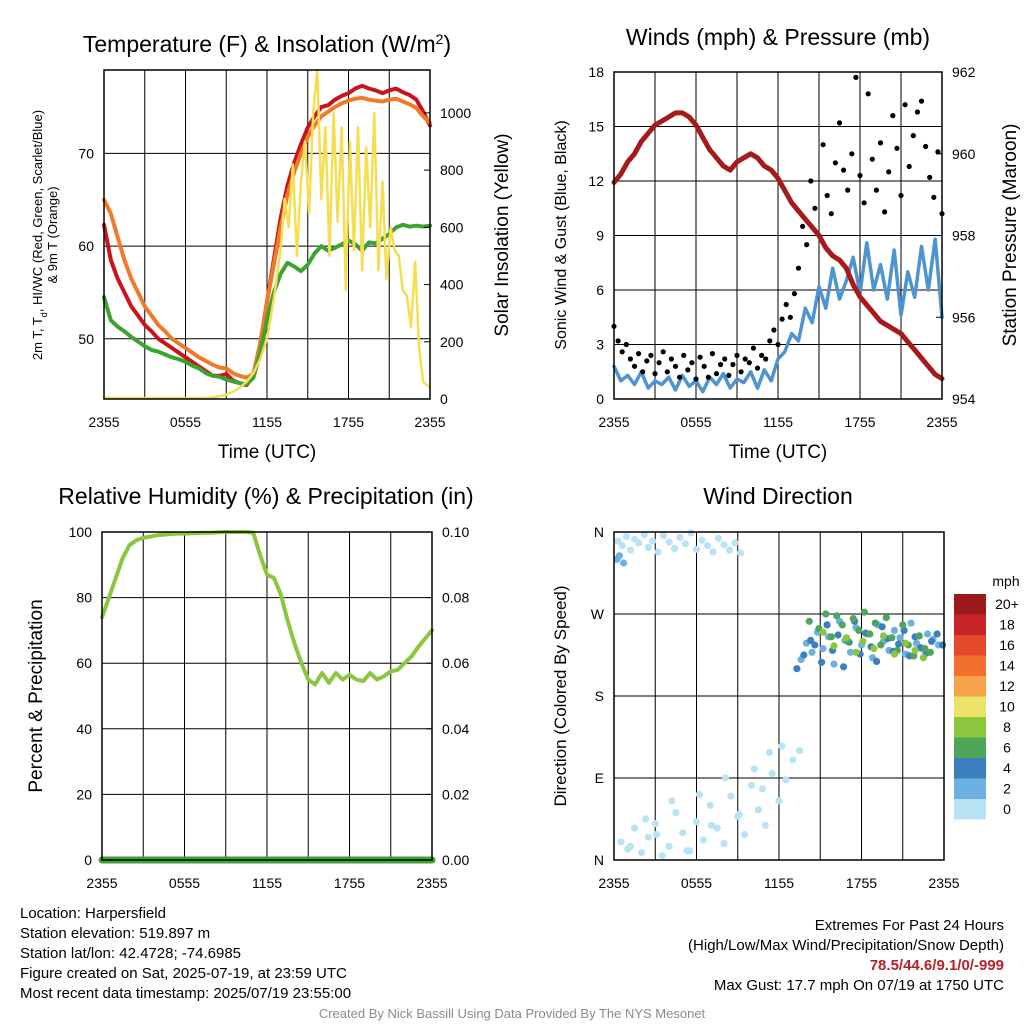  I want to click on y-tick-label-right: 400, so click(452, 285).